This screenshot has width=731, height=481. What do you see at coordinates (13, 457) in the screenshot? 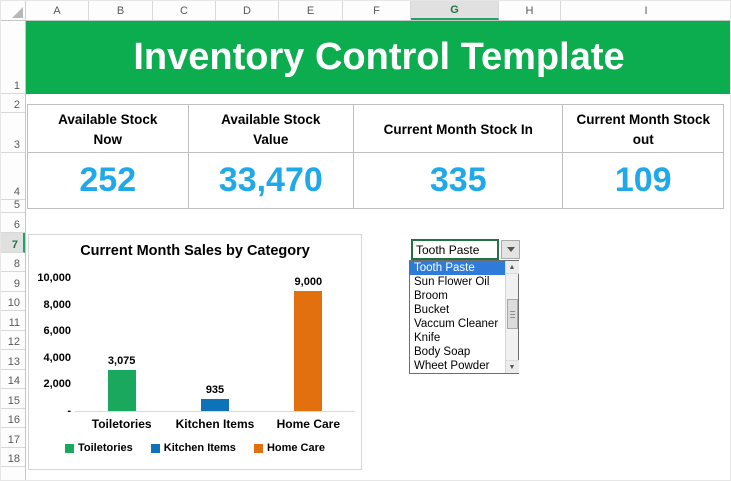
I see `row-header-18: 18` at bounding box center [13, 457].